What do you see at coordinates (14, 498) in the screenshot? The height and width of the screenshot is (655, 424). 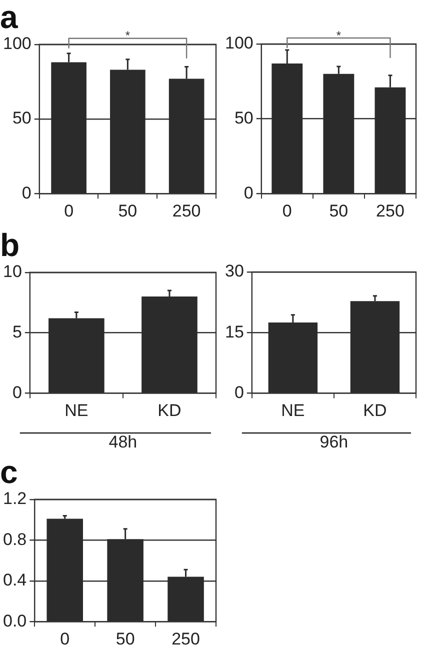 I see `y-tick-label: 1.2` at bounding box center [14, 498].